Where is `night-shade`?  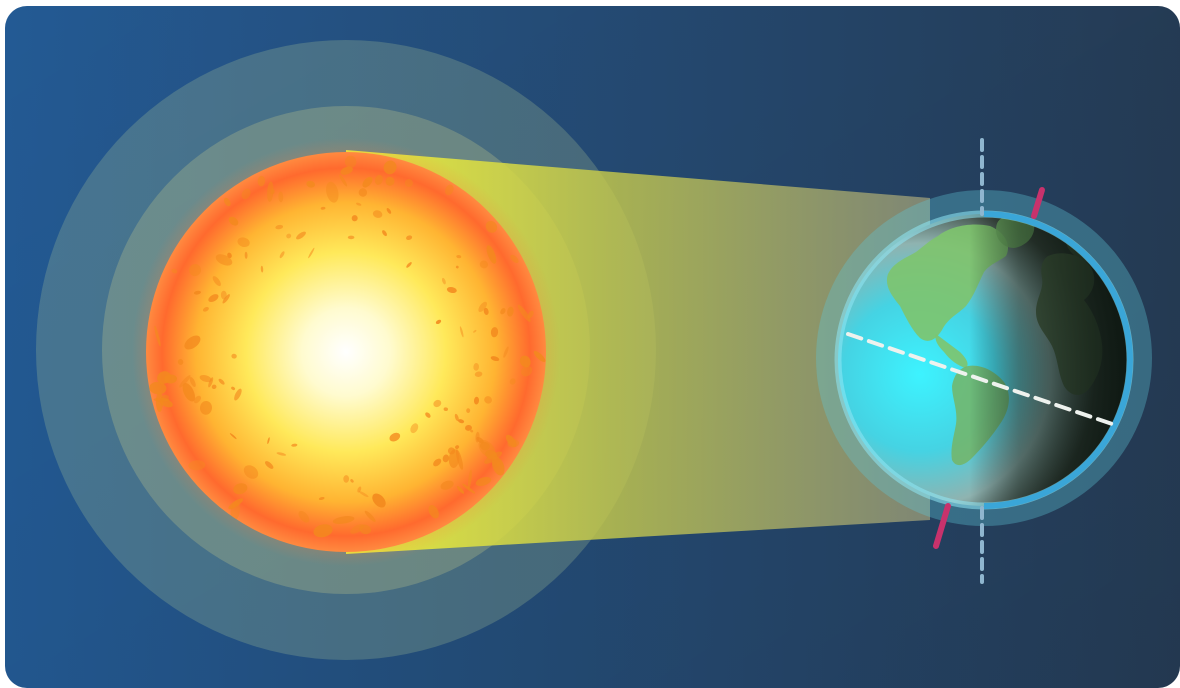
night-shade is located at coordinates (984, 360).